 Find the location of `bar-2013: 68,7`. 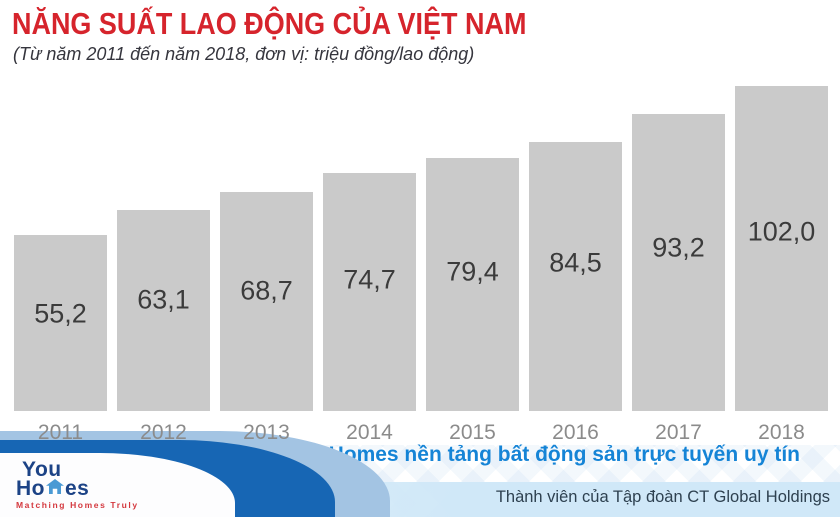

bar-2013: 68,7 is located at coordinates (266, 301).